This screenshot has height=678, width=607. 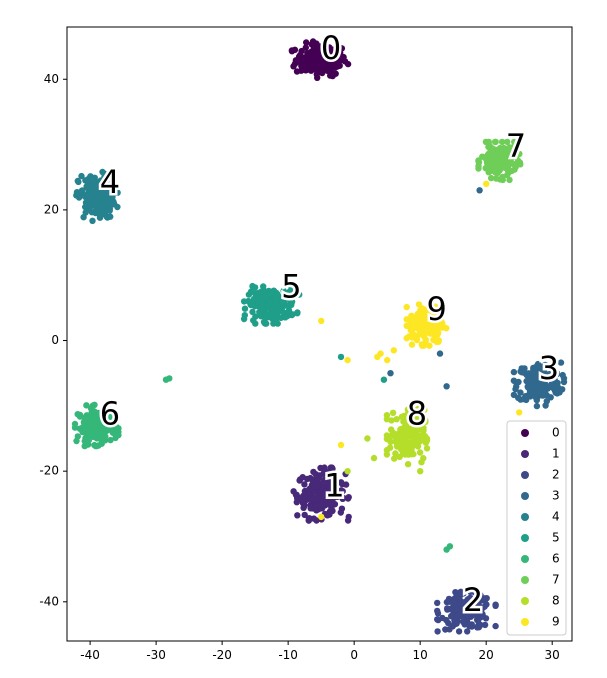 I want to click on cluster-label-5: 5, so click(x=291, y=286).